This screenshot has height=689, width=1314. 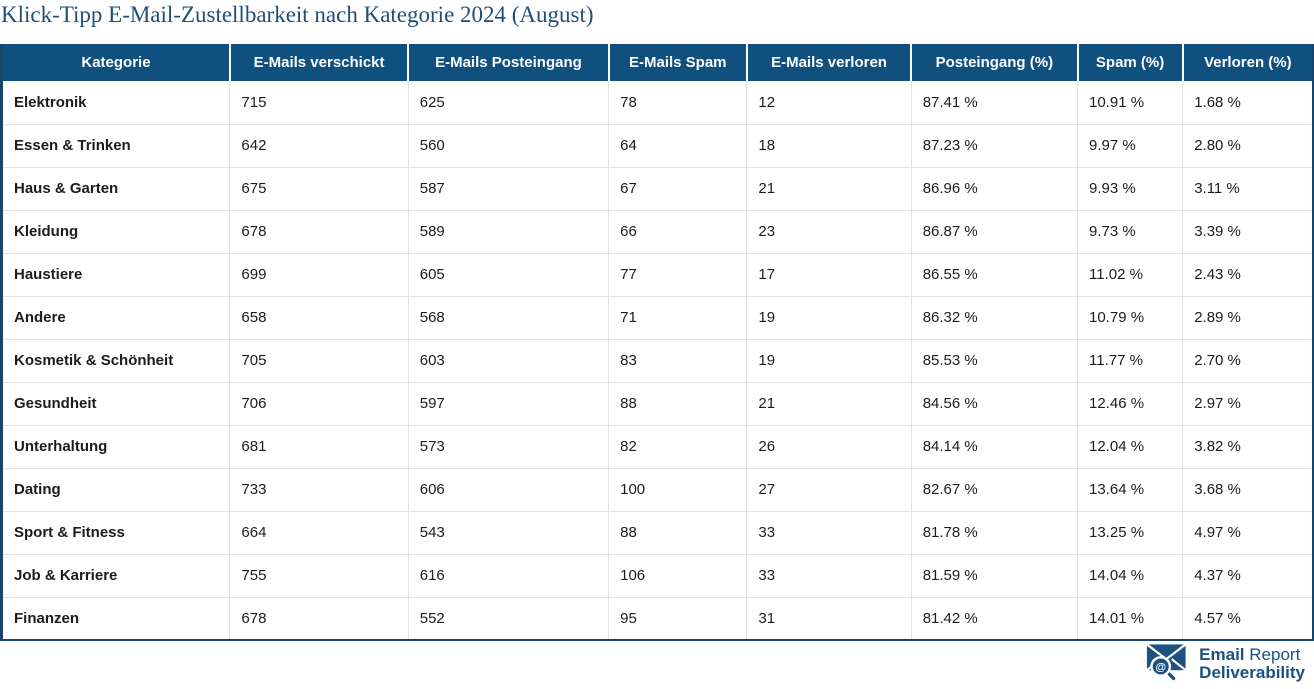 What do you see at coordinates (116, 532) in the screenshot?
I see `category-cell: Sport & Fitness` at bounding box center [116, 532].